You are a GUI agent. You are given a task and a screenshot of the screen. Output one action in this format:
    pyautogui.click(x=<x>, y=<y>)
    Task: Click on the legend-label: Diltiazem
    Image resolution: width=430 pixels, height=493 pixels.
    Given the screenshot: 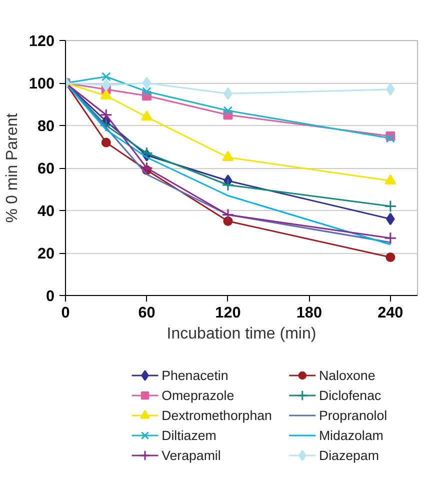 What is the action you would take?
    pyautogui.click(x=189, y=435)
    